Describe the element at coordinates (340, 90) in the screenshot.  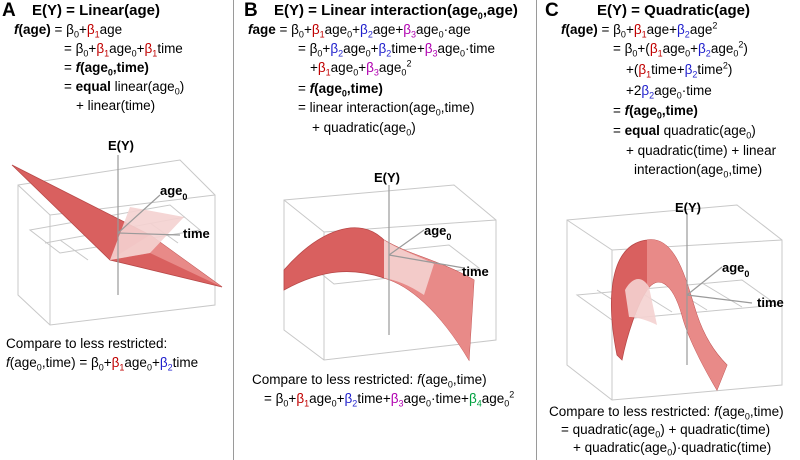
I see `formula-line-4: = f(age0,time)` at that location.